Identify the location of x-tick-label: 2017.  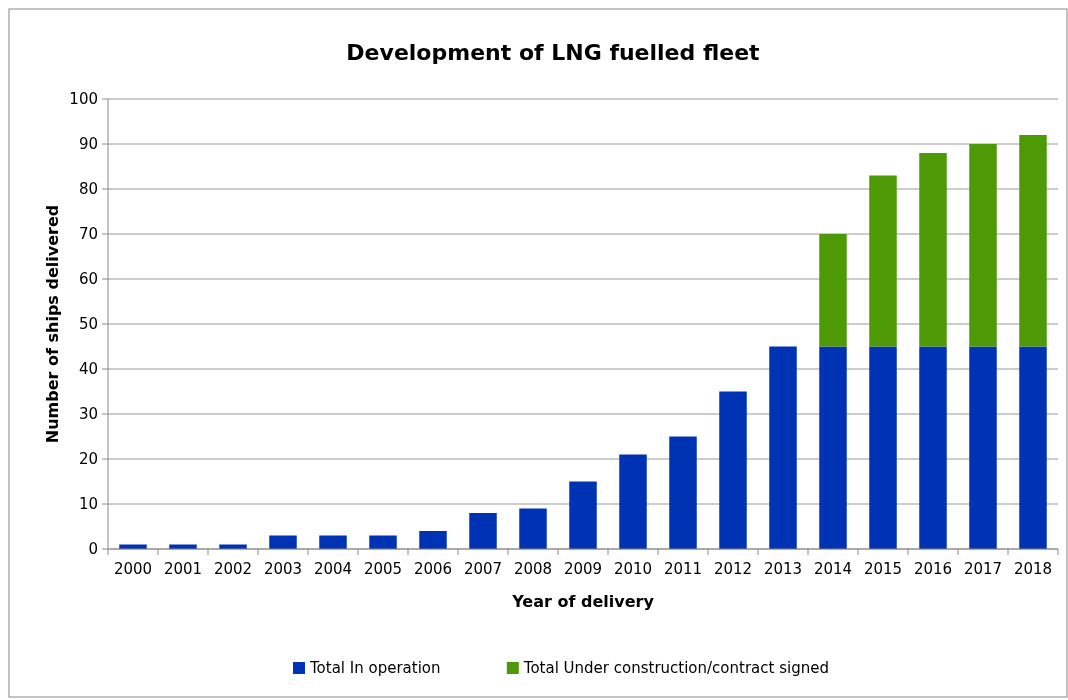
(983, 569).